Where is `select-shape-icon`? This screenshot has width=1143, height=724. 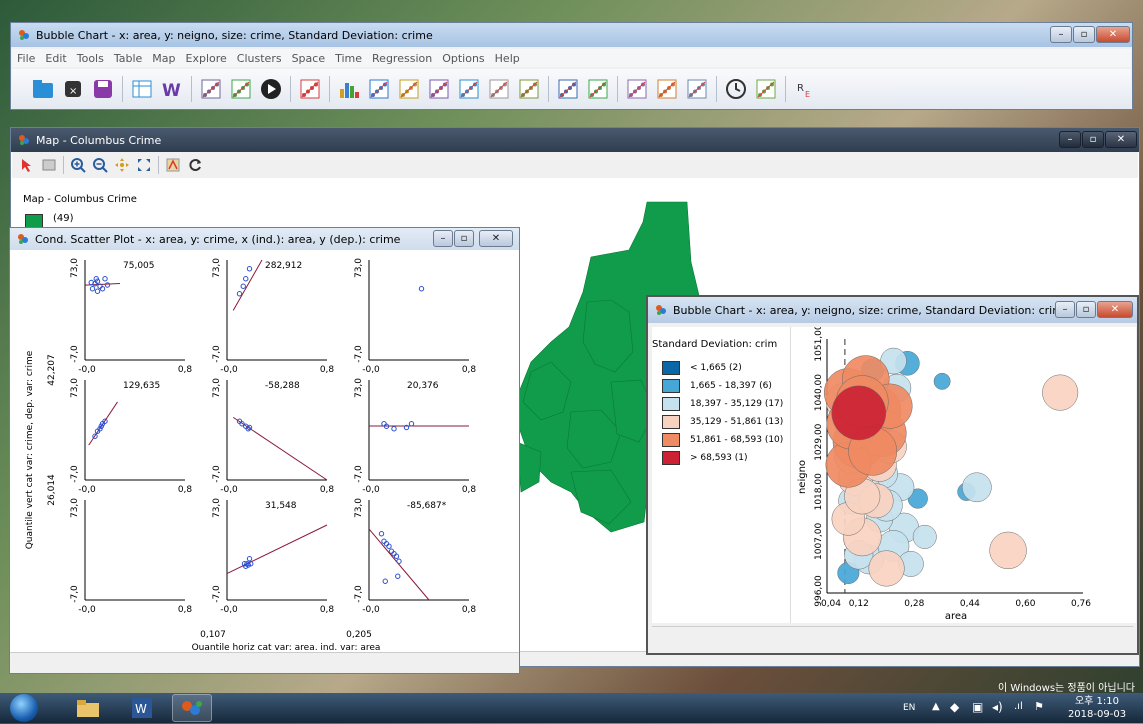 select-shape-icon is located at coordinates (49, 165).